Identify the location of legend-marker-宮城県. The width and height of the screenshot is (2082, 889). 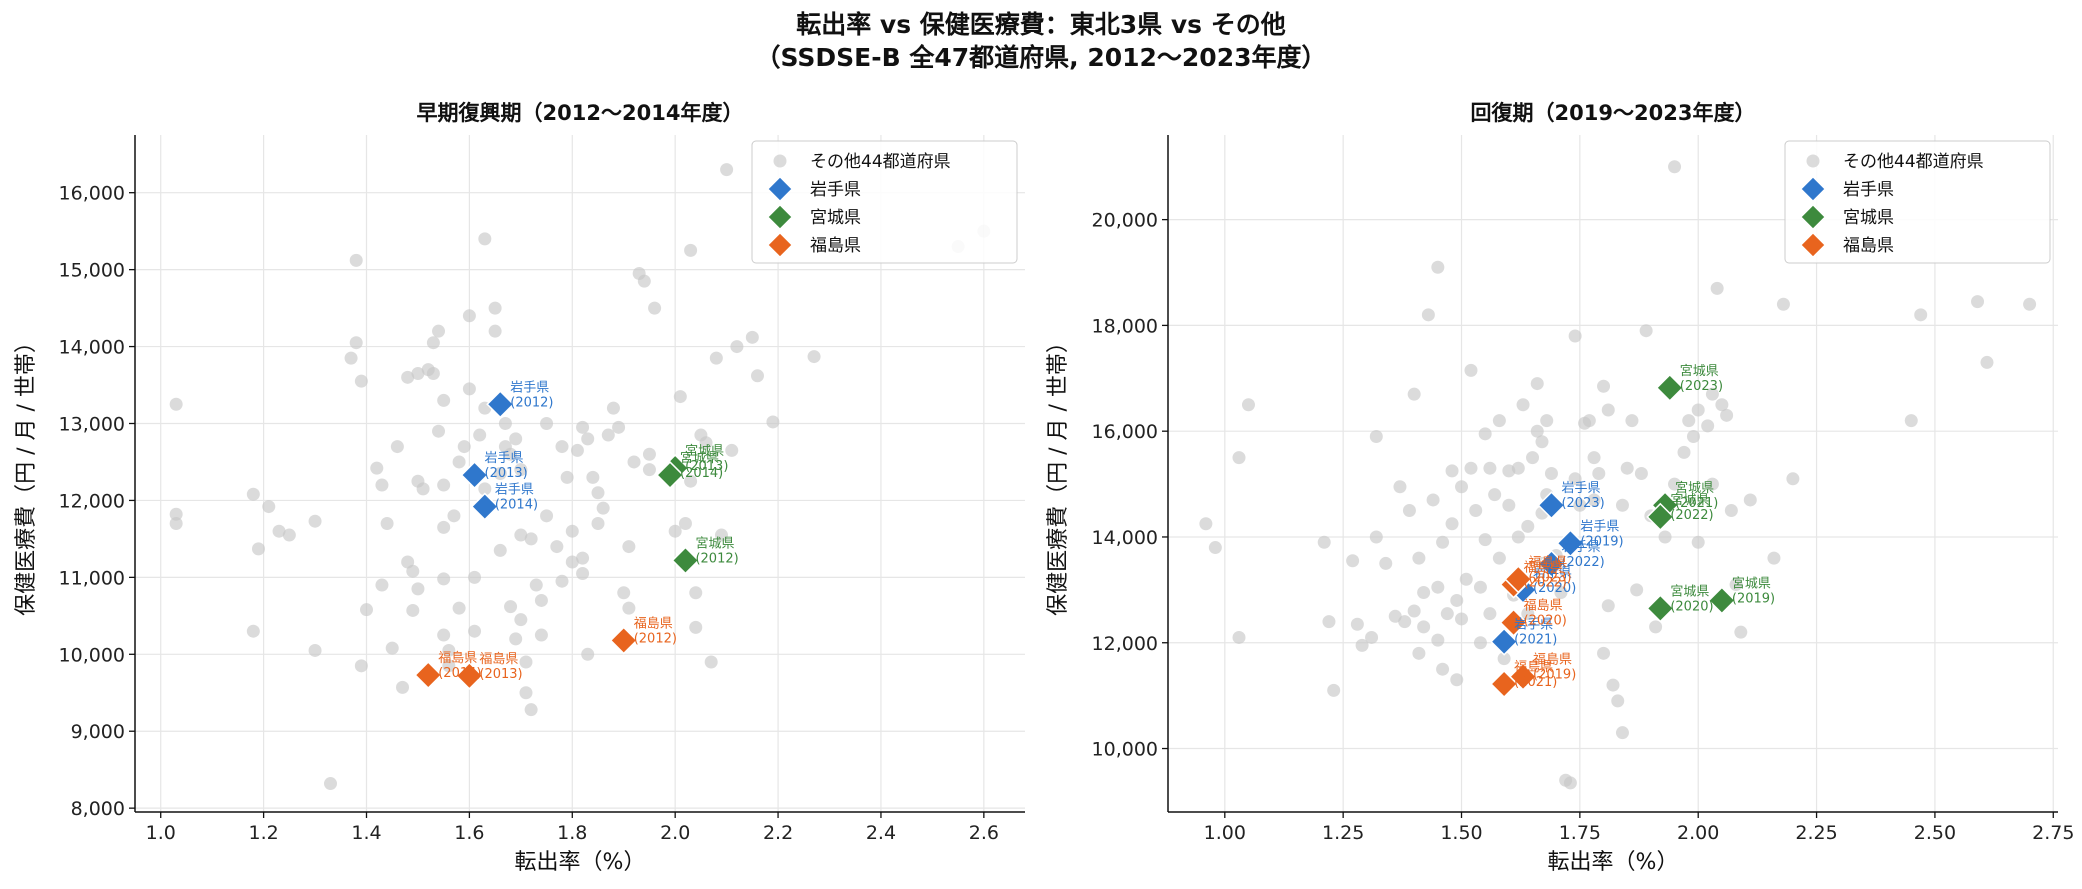
(1813, 217).